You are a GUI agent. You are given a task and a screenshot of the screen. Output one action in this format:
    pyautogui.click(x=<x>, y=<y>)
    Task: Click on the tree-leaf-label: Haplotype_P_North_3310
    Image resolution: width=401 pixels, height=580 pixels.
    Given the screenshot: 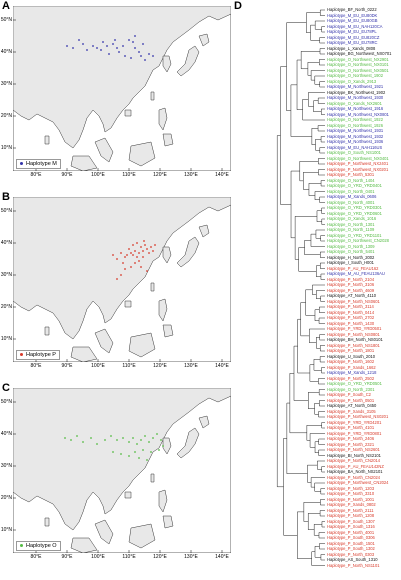 What is the action you would take?
    pyautogui.click(x=351, y=493)
    